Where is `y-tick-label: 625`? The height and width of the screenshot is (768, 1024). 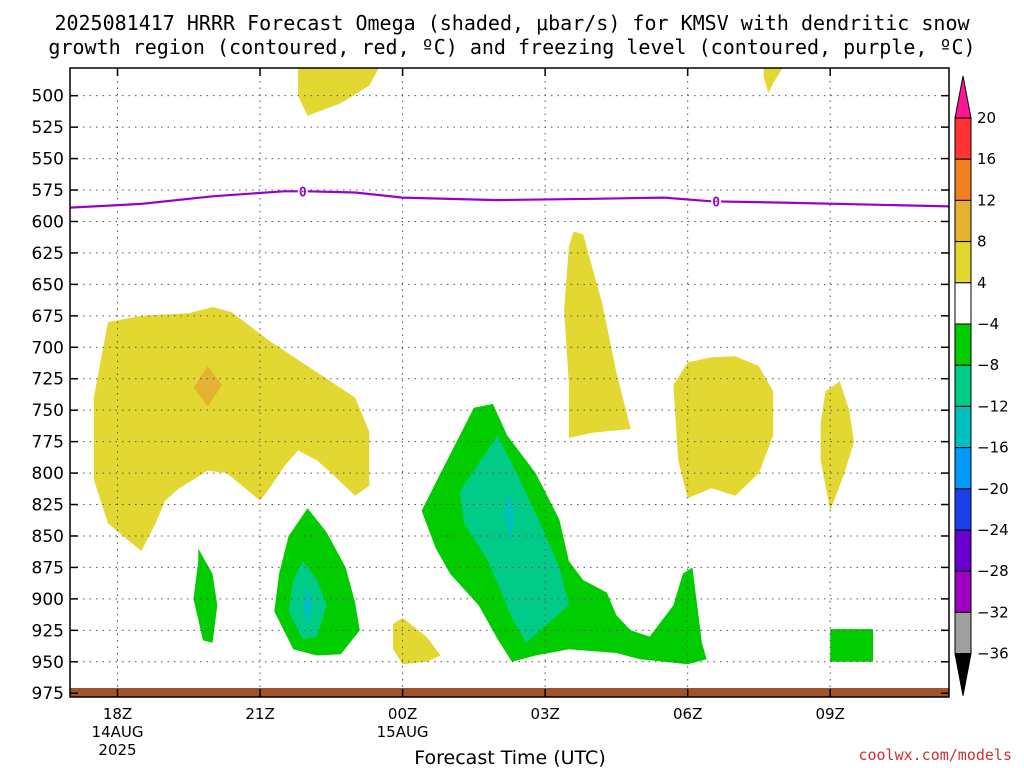
y-tick-label: 625 is located at coordinates (48, 254).